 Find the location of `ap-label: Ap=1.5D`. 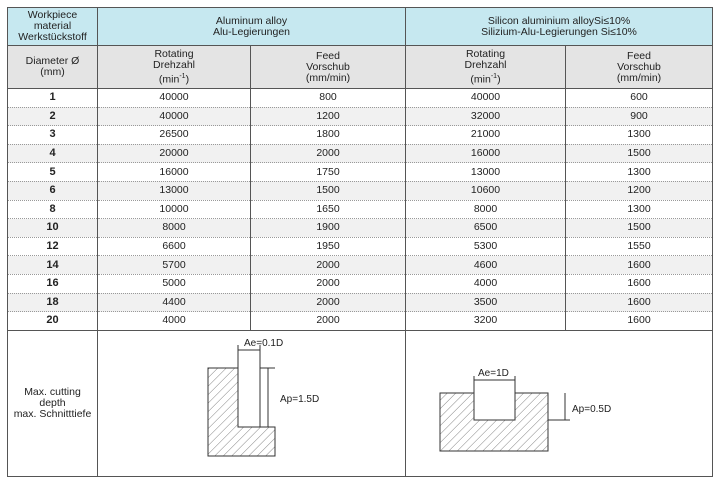

ap-label: Ap=1.5D is located at coordinates (299, 399).